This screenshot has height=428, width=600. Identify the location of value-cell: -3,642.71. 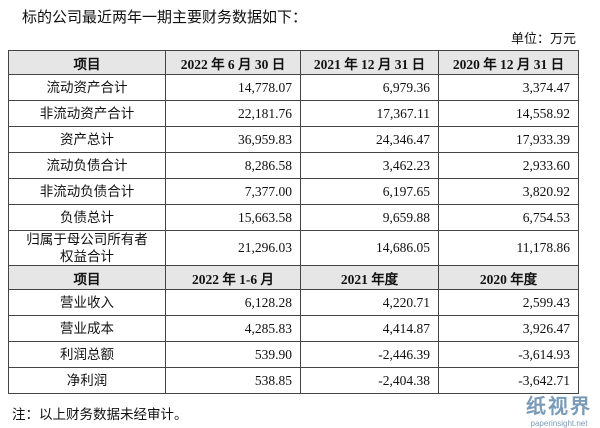
(508, 380).